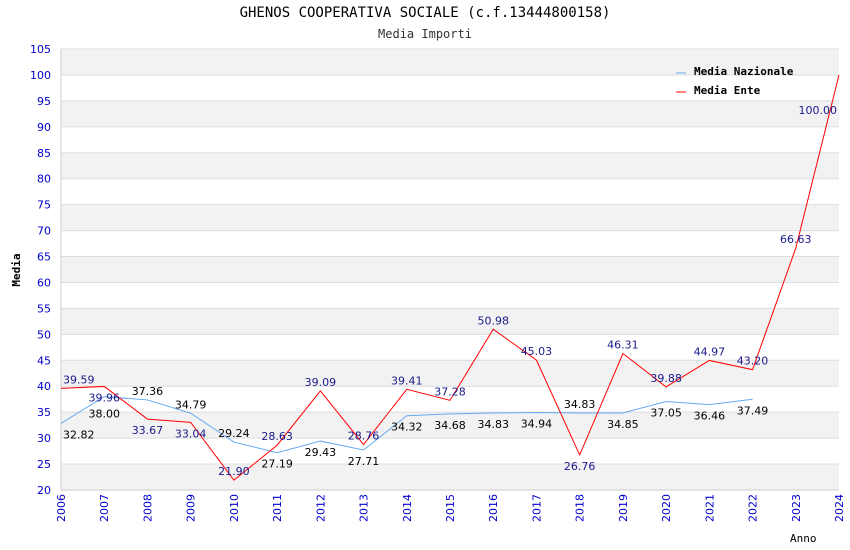  What do you see at coordinates (44, 386) in the screenshot?
I see `y-tick-label: 40` at bounding box center [44, 386].